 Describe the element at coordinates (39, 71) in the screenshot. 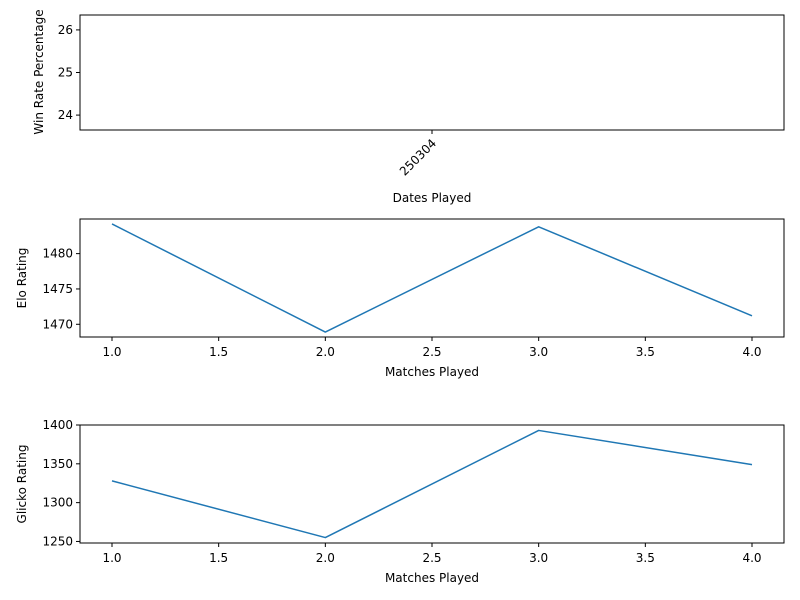

I see `winrate-y-axis-label: Win Rate Percentage` at that location.